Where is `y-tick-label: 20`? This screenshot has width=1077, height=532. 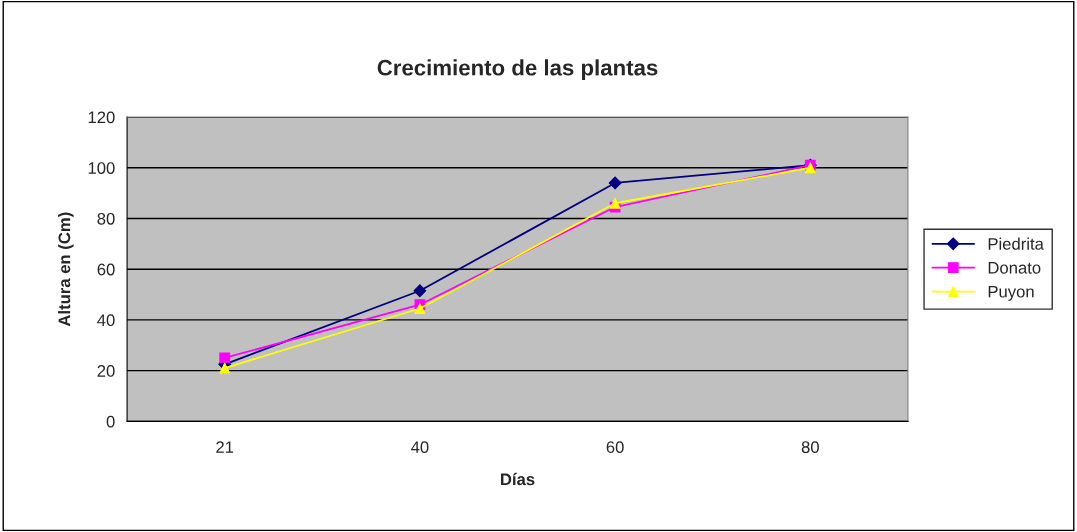 y-tick-label: 20 is located at coordinates (106, 371).